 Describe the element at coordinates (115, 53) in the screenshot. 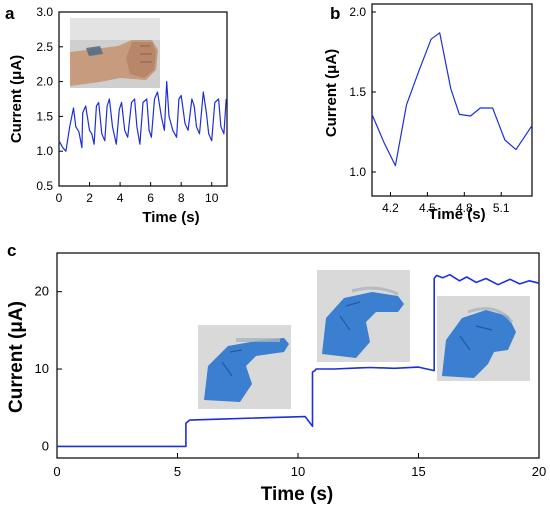

I see `wrist-sensor-photo` at that location.